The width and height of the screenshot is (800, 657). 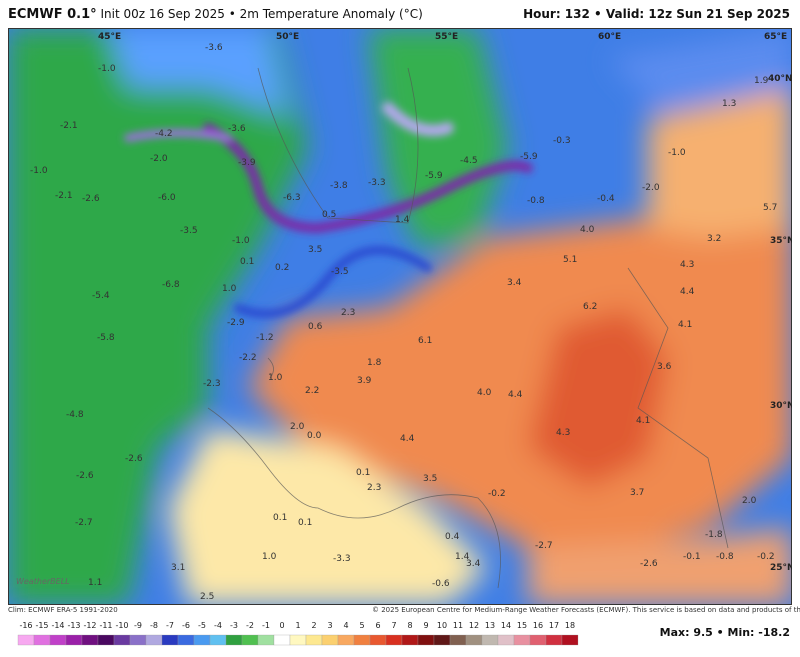 I want to click on colorbar-label: 17, so click(x=554, y=625).